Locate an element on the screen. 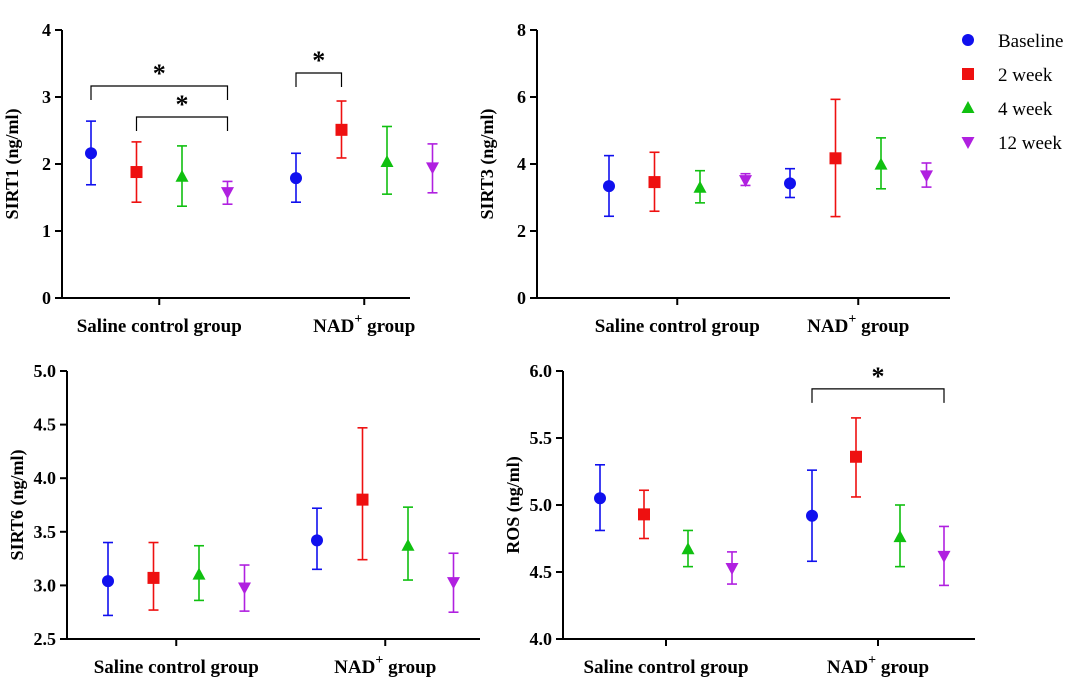 This screenshot has height=693, width=1080. y-tick-label: 8 is located at coordinates (521, 30).